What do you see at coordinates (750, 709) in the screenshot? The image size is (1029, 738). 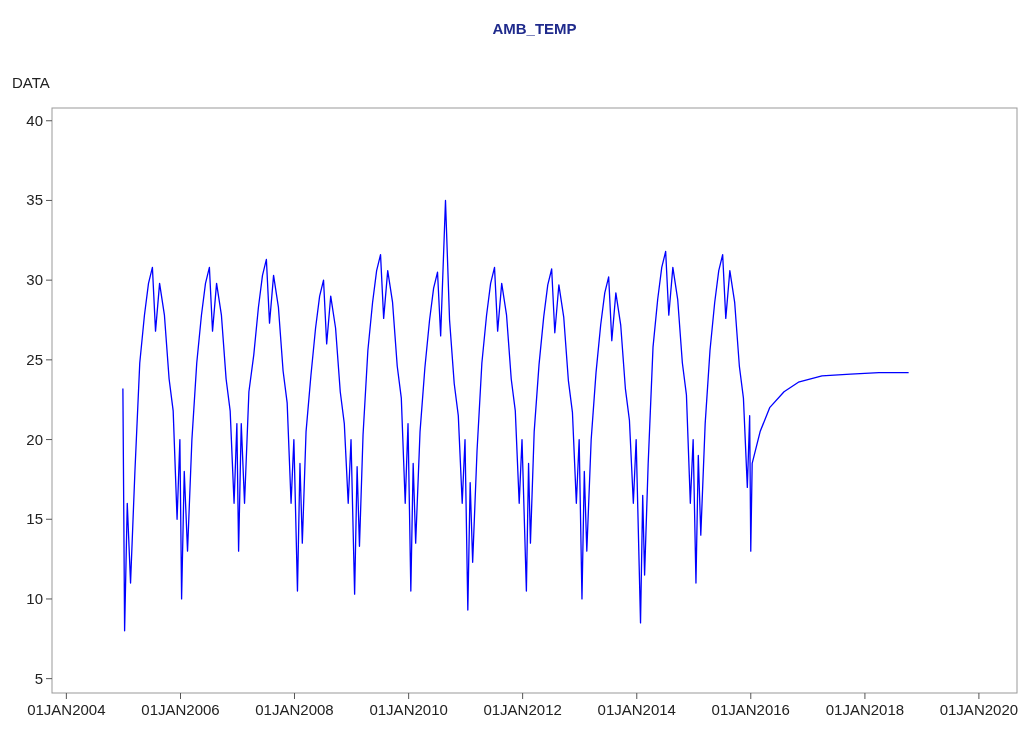 I see `x-tick-label: 01JAN2016` at bounding box center [750, 709].